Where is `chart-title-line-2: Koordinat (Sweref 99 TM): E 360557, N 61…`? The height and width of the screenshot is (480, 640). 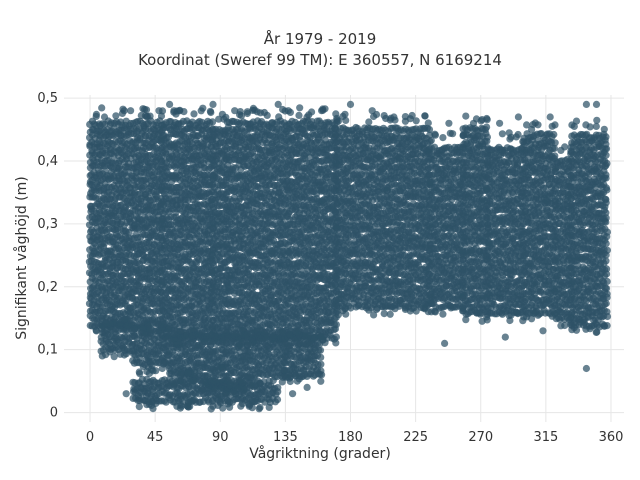 chart-title-line-2: Koordinat (Sweref 99 TM): E 360557, N 61… is located at coordinates (320, 60).